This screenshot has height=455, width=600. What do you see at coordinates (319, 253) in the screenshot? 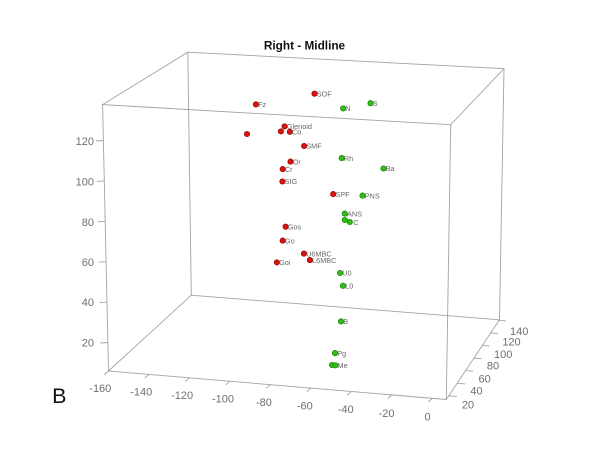
I see `svg-text: U6MBC` at bounding box center [319, 253].